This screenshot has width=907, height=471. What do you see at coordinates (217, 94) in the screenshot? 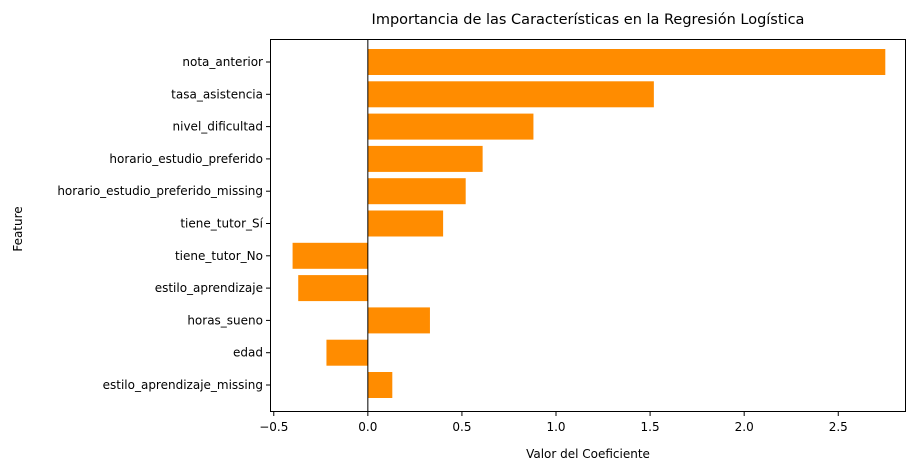
I see `y-tick-label: tasa_asistencia` at bounding box center [217, 94].